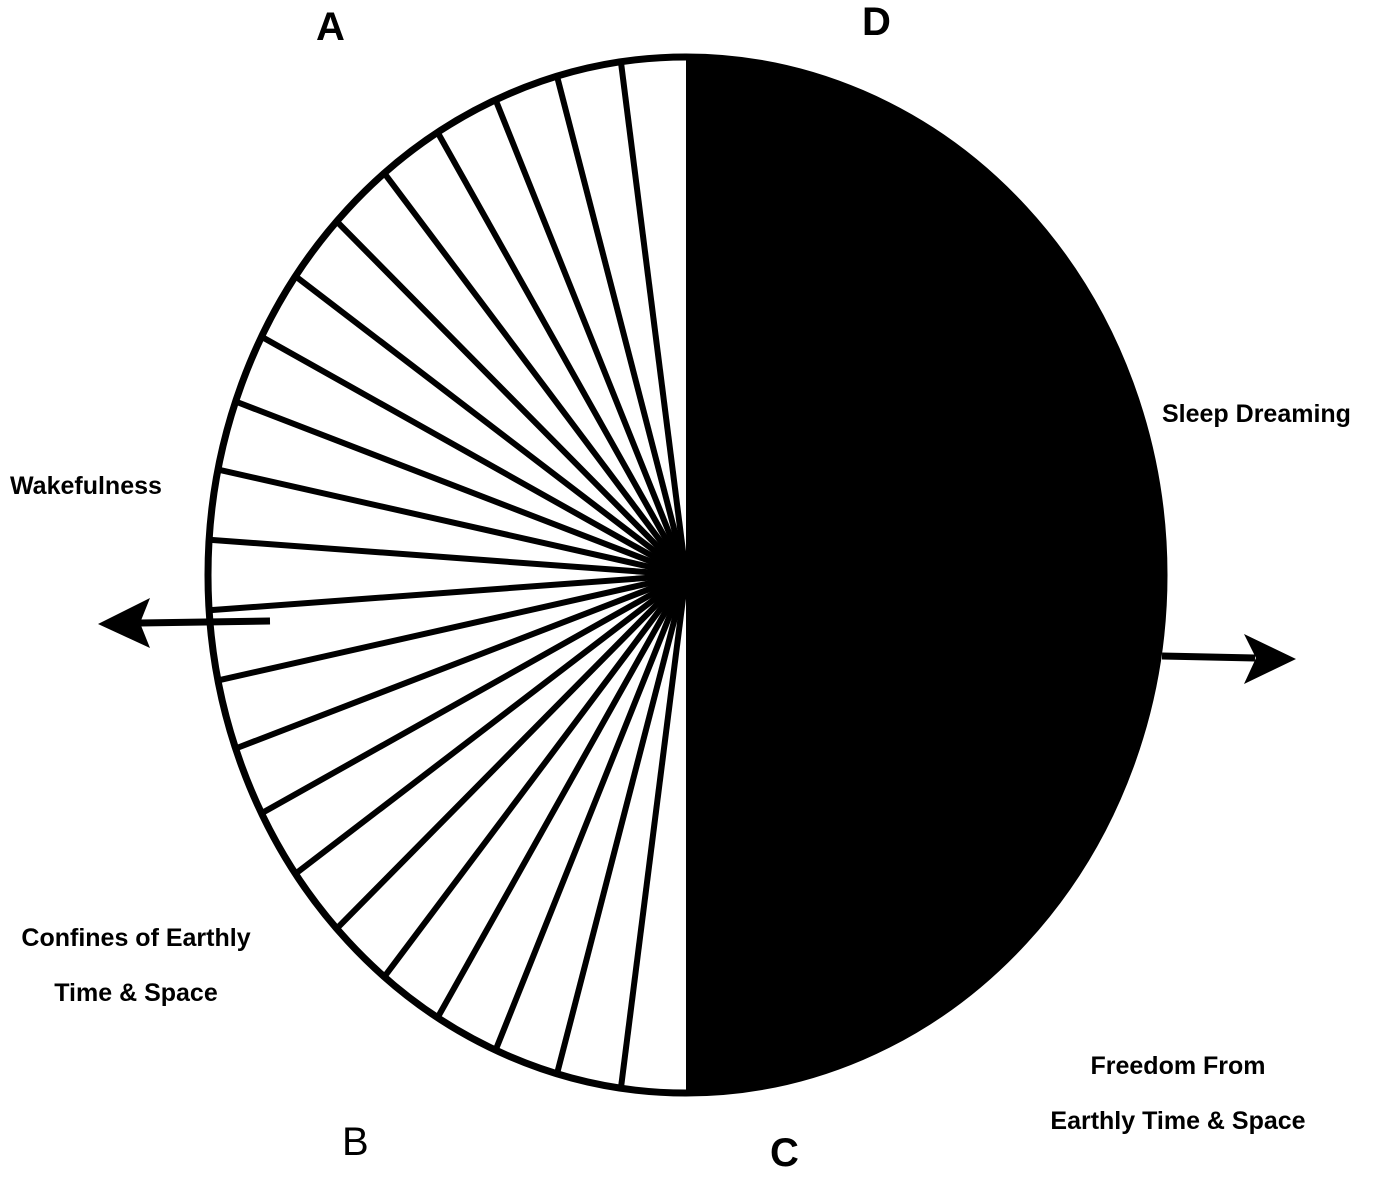  I want to click on confines-label: Confines of Earthly Time & Space, so click(136, 966).